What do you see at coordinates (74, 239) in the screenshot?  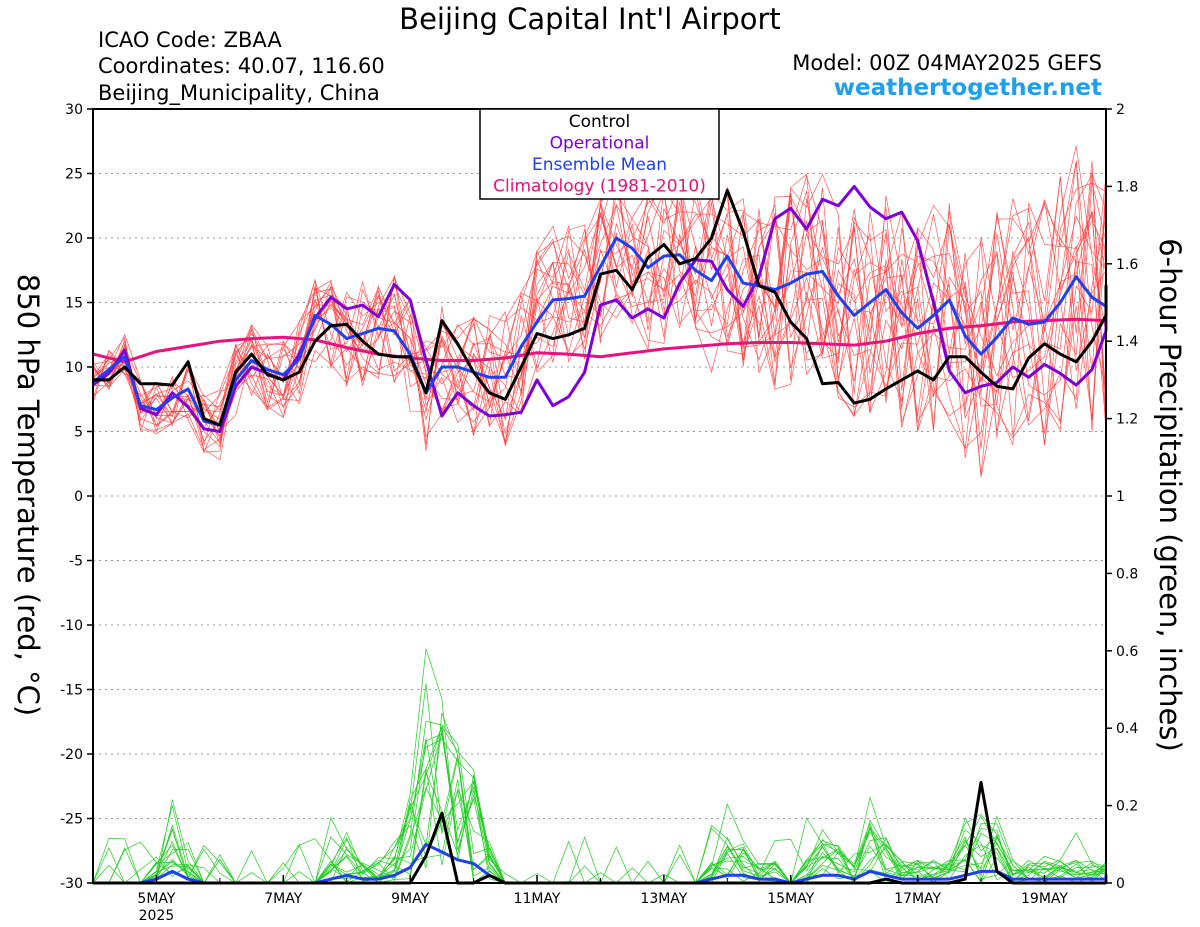 I see `y-tick-label-left: 20` at bounding box center [74, 239].